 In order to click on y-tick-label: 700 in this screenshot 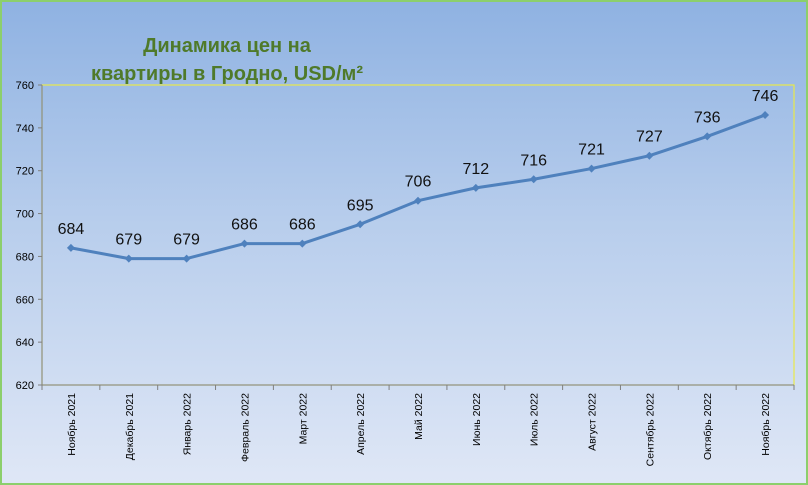, I will do `click(25, 215)`.